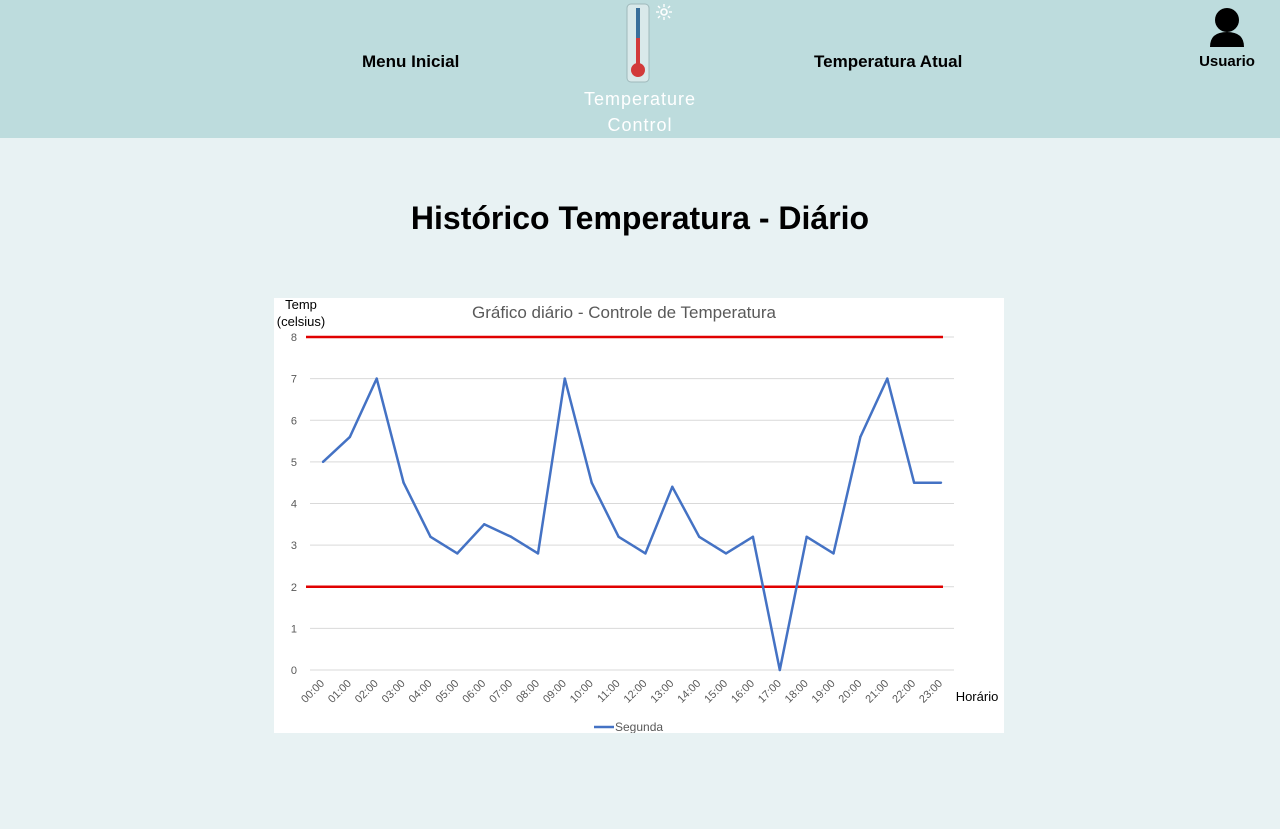 Image resolution: width=1280 pixels, height=829 pixels. I want to click on x-tick-label: 04:00, so click(421, 692).